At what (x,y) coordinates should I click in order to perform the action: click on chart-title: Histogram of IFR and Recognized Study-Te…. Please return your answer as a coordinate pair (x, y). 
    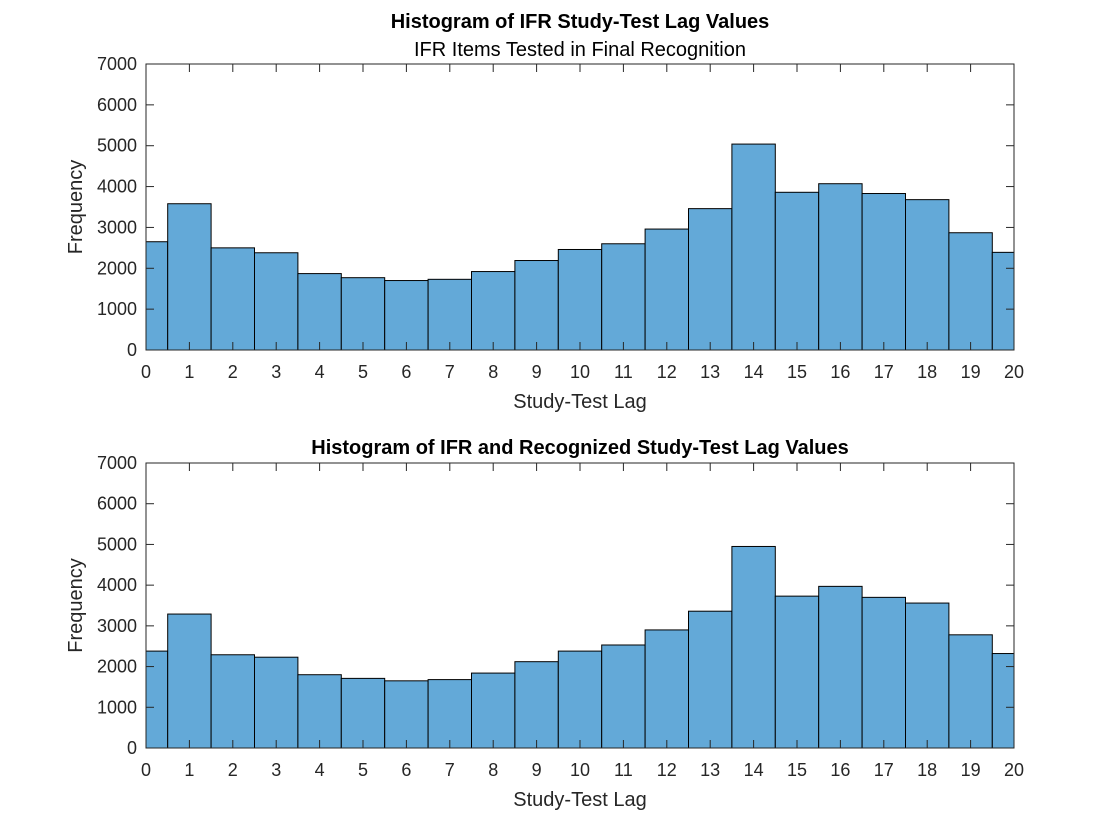
    Looking at the image, I should click on (579, 448).